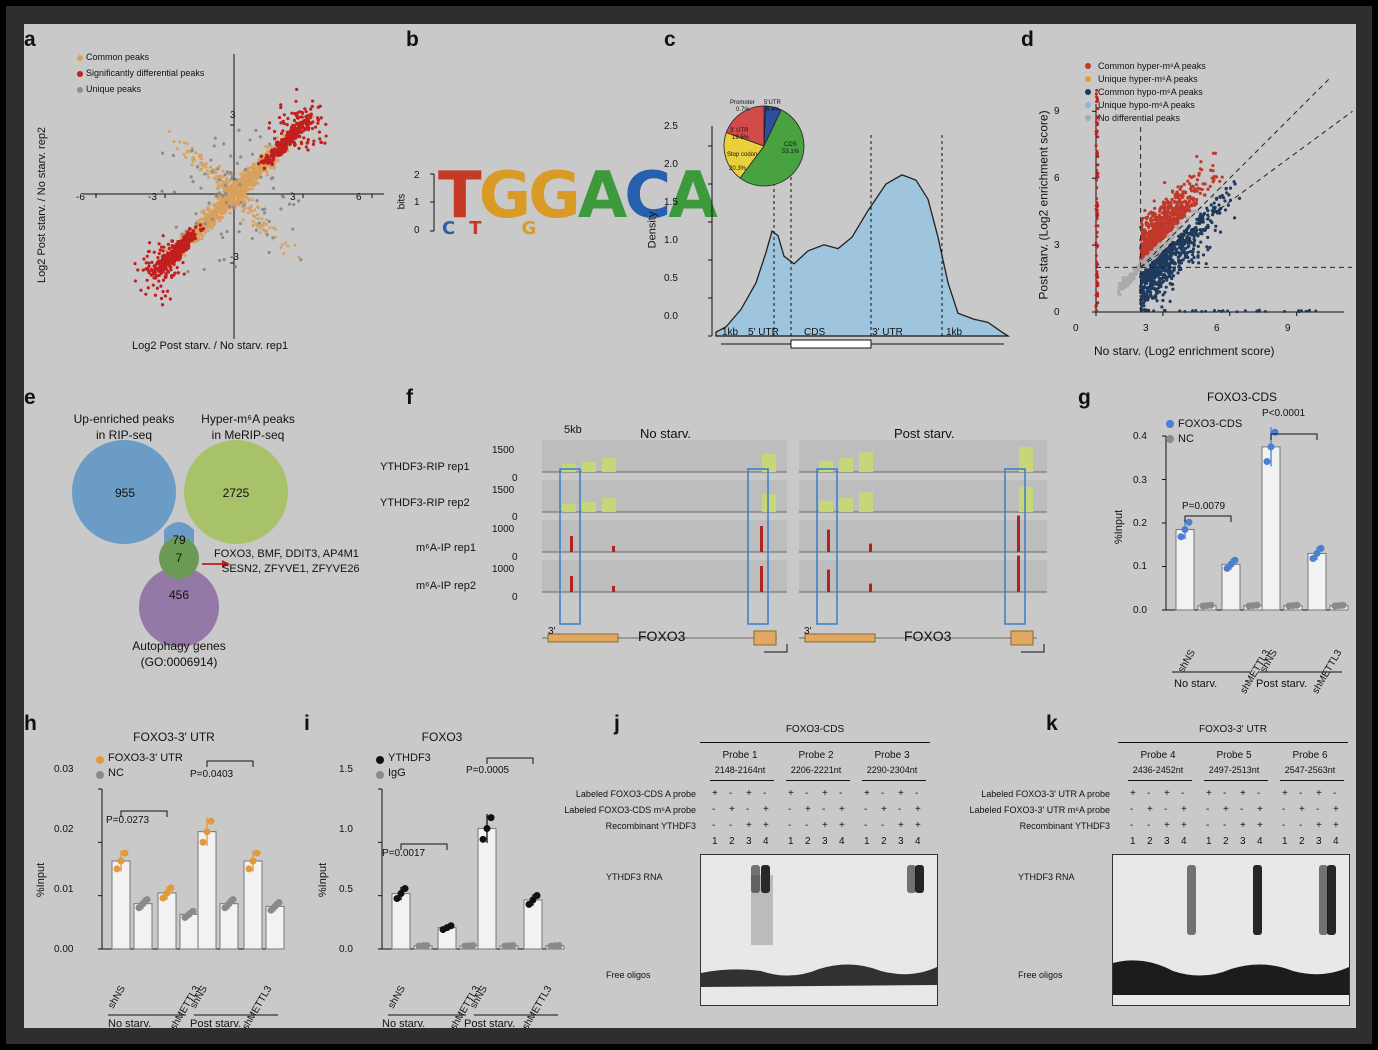  Describe the element at coordinates (924, 433) in the screenshot. I see `condition-post-starv: Post starv.` at that location.